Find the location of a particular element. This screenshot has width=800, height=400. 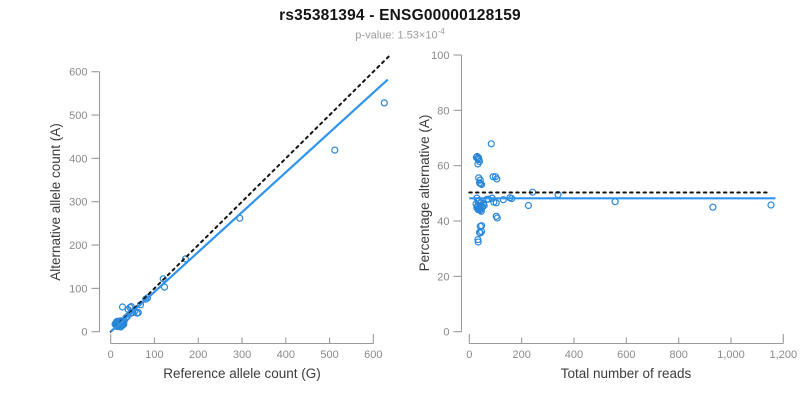

x-tick-label: 1,000 is located at coordinates (731, 355).